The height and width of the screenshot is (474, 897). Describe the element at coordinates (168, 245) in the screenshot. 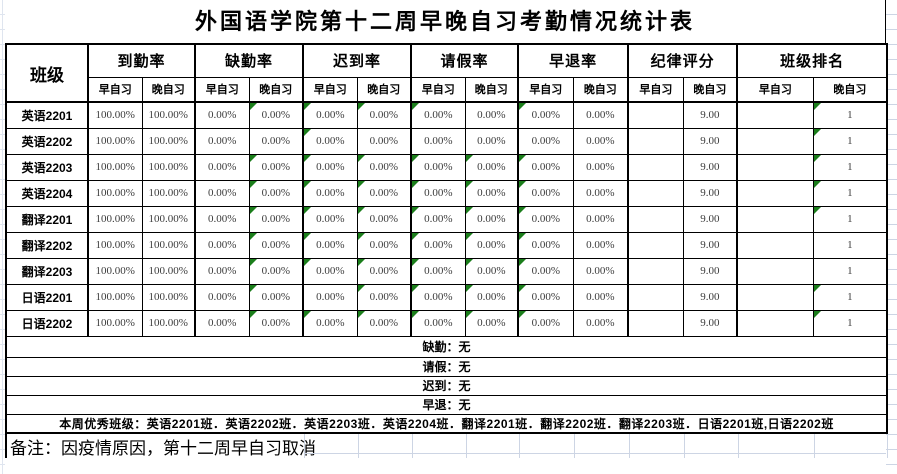

I see `cell-r5-attendance-evening: 100.00%` at that location.